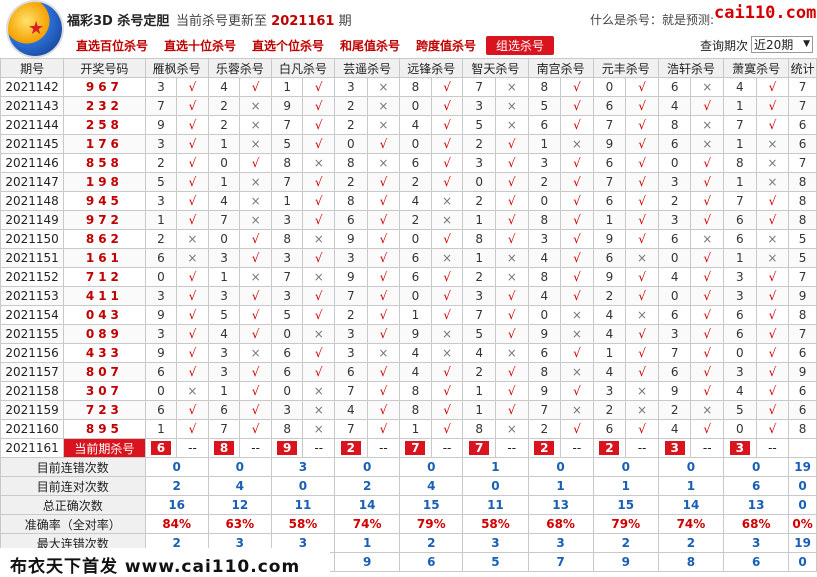  What do you see at coordinates (176, 68) in the screenshot?
I see `col-expert: 雁枫杀号` at bounding box center [176, 68].